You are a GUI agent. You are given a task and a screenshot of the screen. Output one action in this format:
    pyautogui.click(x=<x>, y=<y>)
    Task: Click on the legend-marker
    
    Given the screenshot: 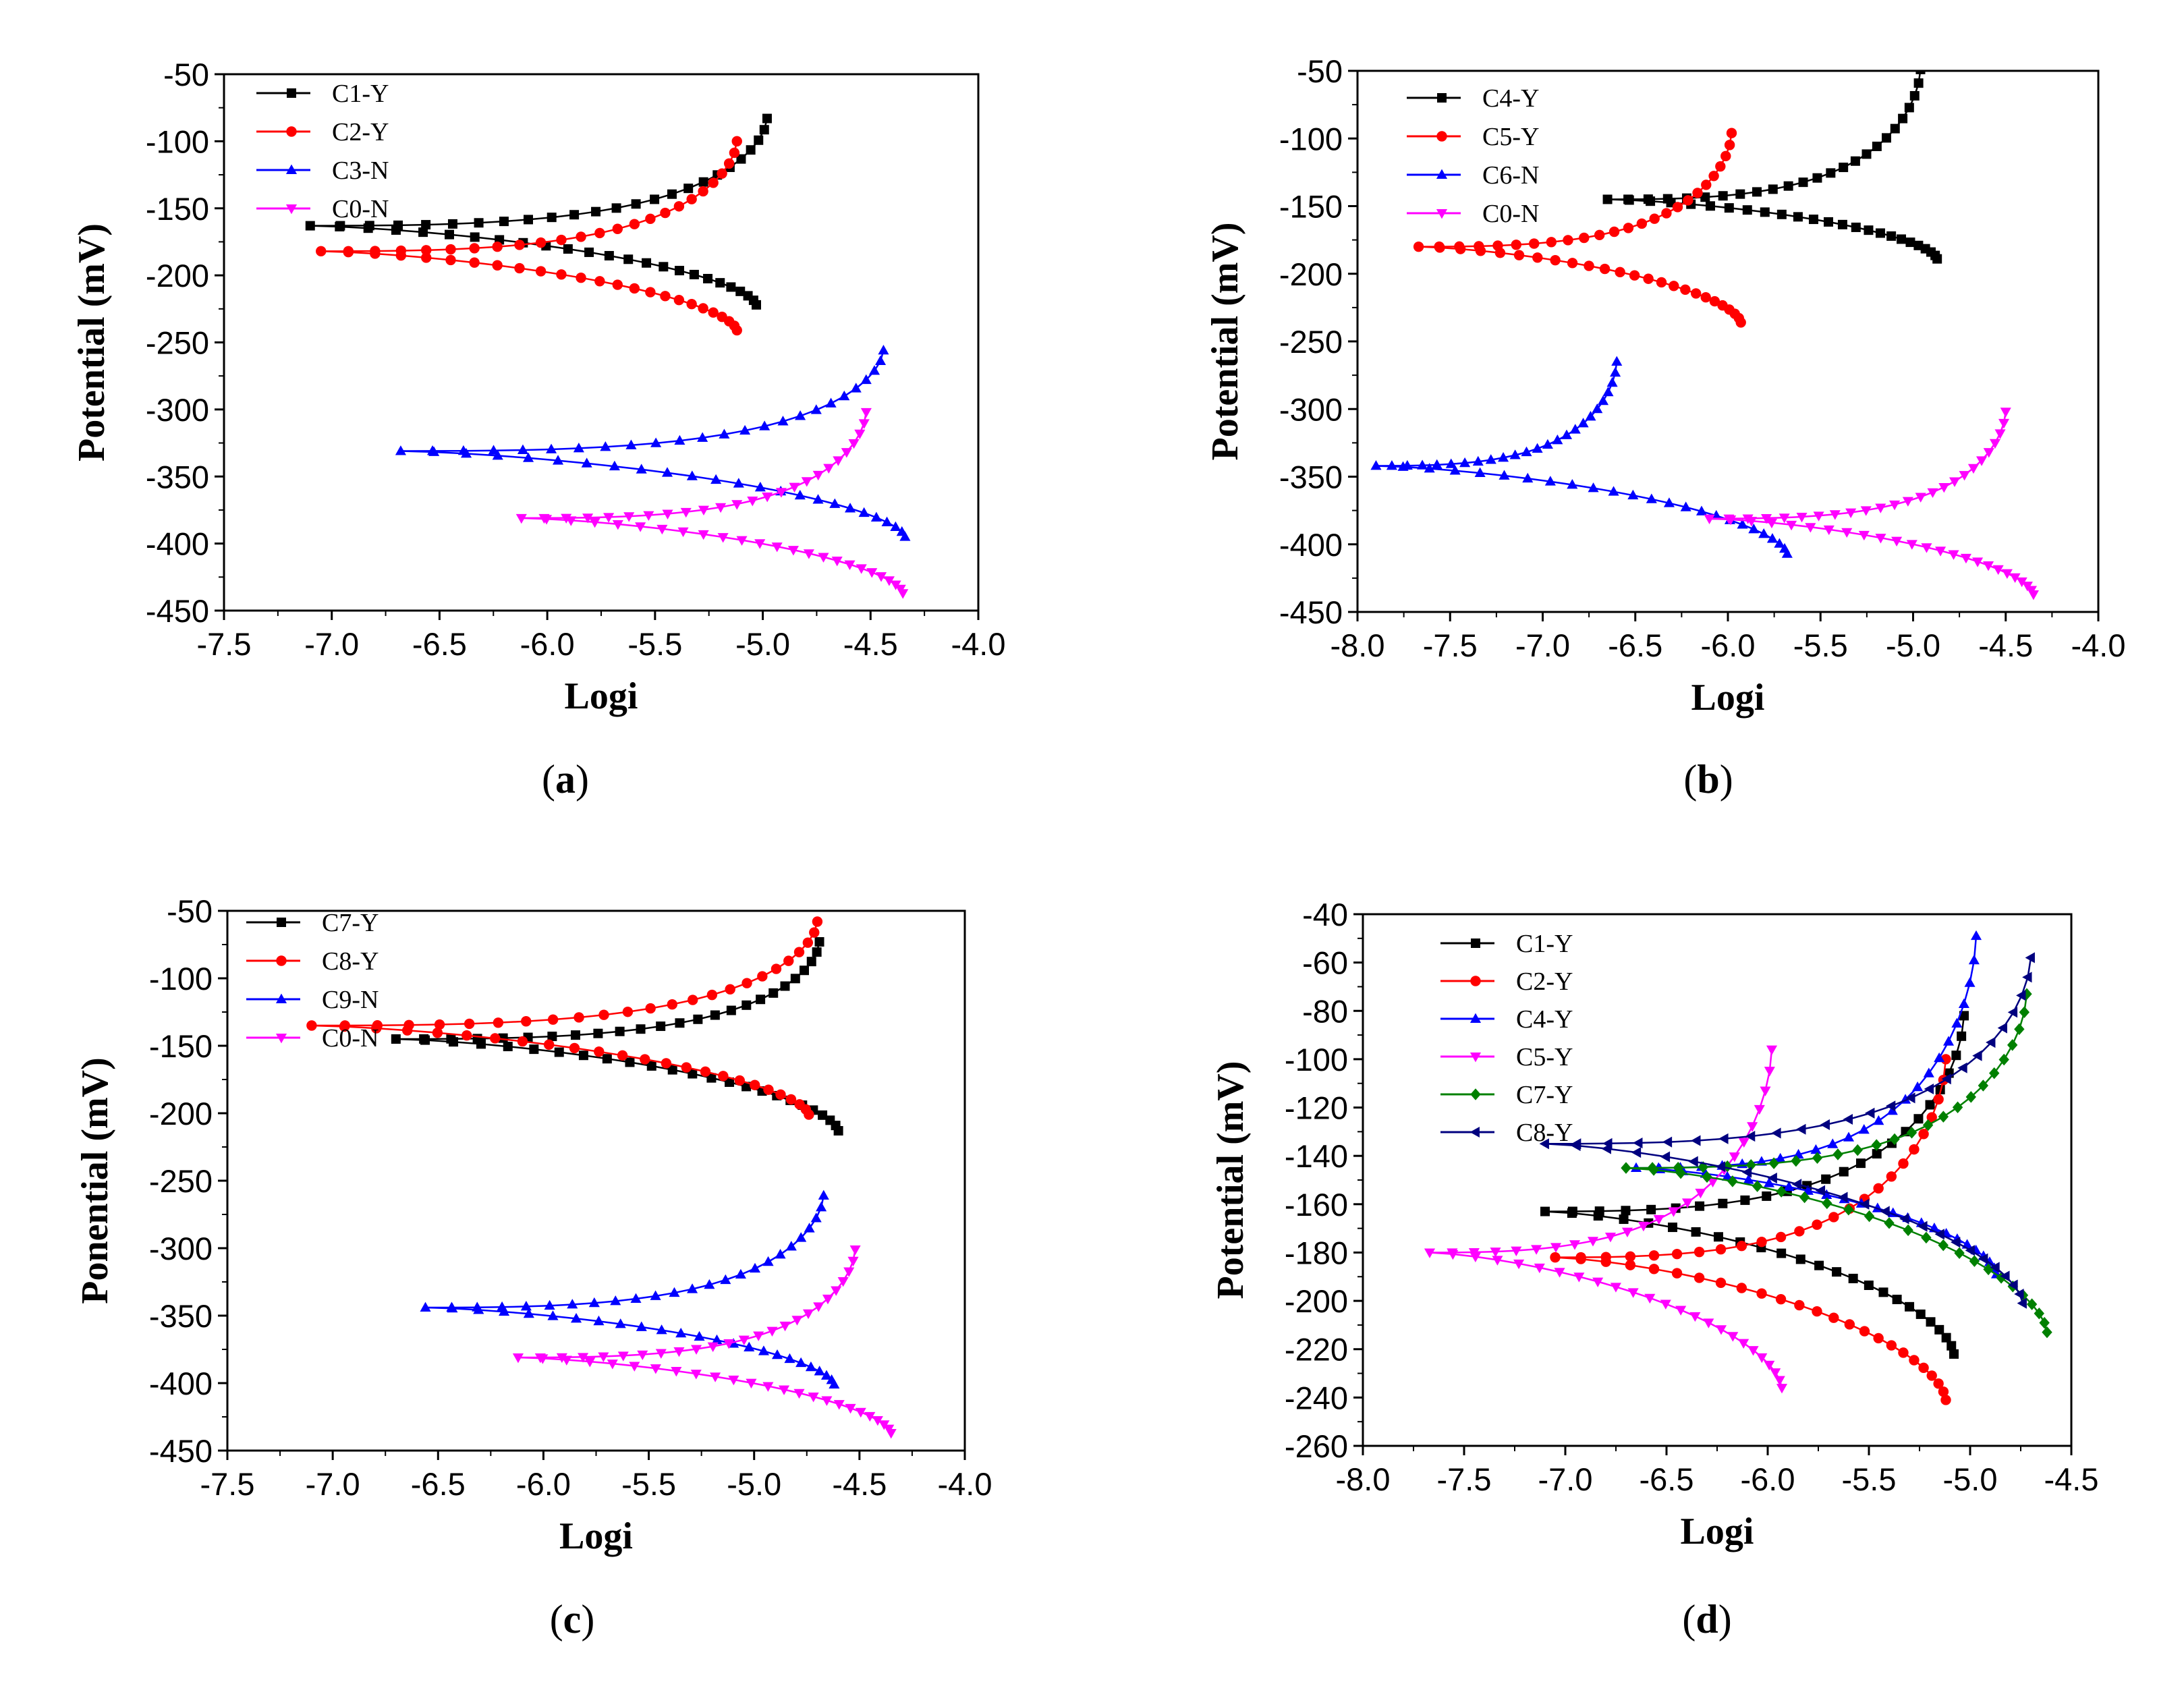 What is the action you would take?
    pyautogui.click(x=291, y=131)
    